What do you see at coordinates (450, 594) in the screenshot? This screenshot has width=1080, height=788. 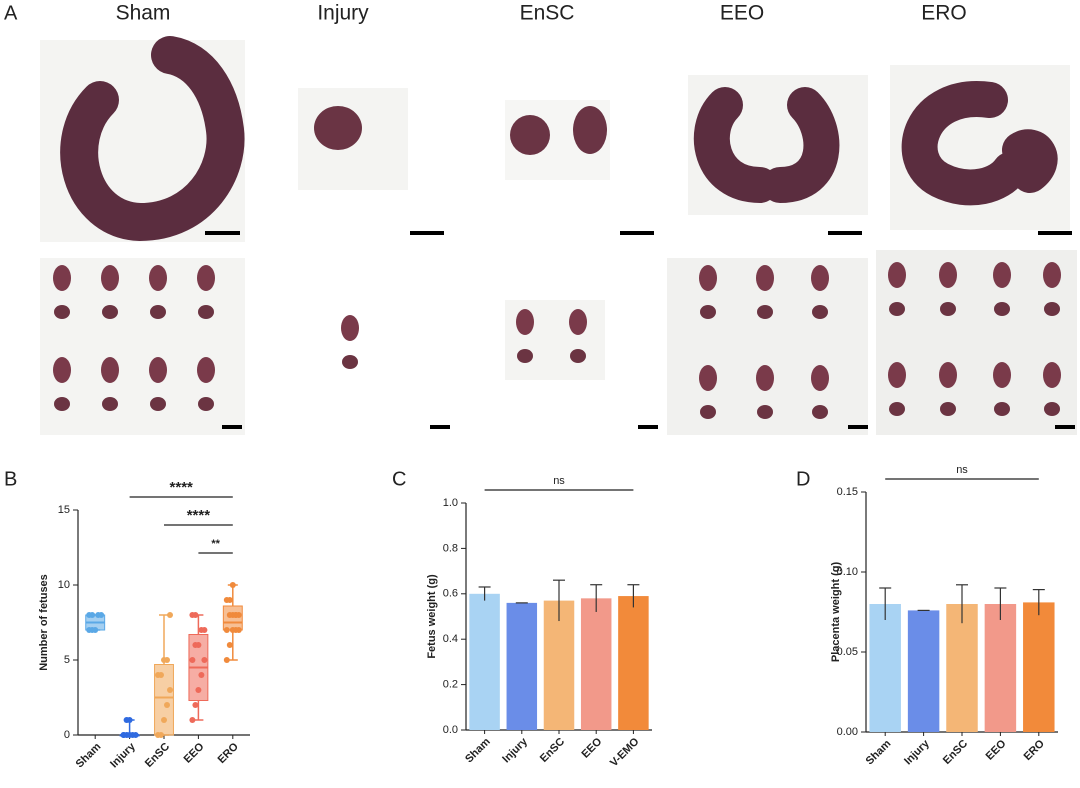 I see `y-tick-label: 0.6` at bounding box center [450, 594].